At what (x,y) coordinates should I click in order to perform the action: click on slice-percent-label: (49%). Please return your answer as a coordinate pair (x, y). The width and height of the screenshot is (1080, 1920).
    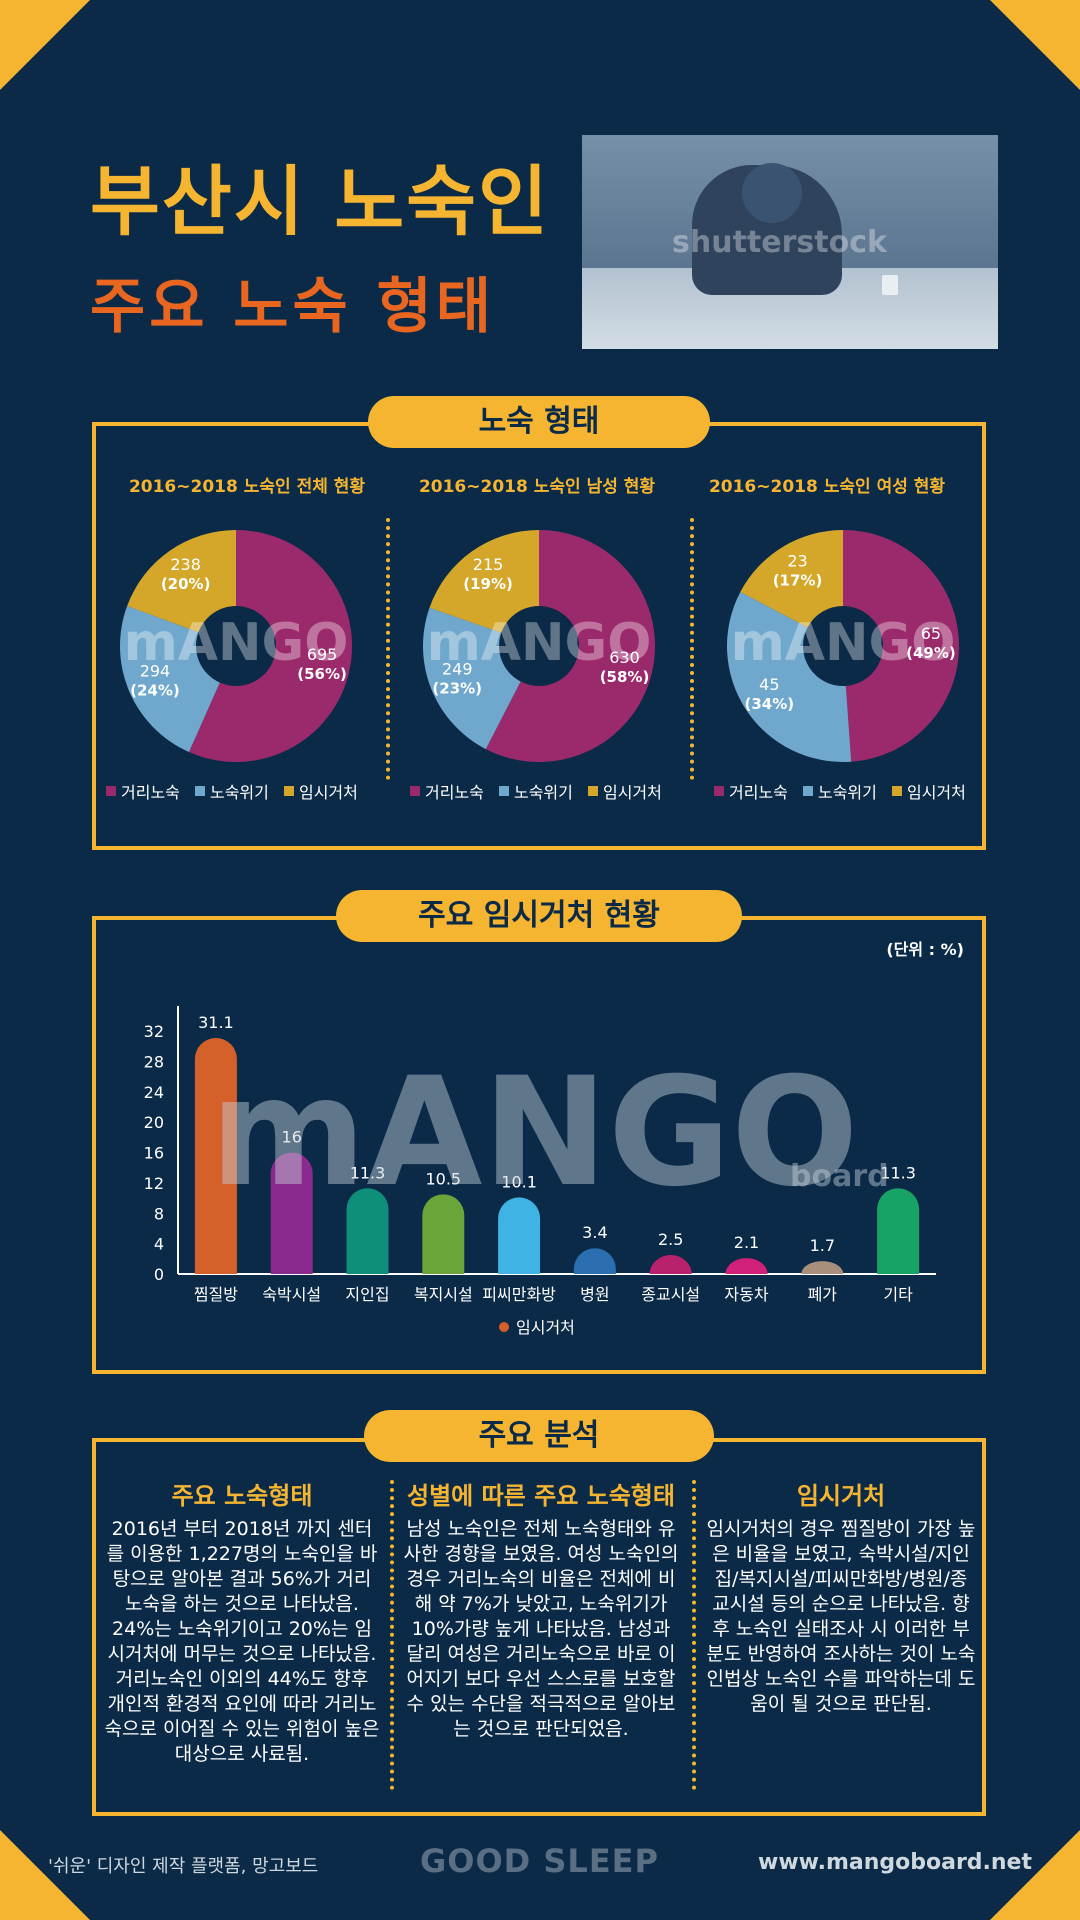
    Looking at the image, I should click on (931, 653).